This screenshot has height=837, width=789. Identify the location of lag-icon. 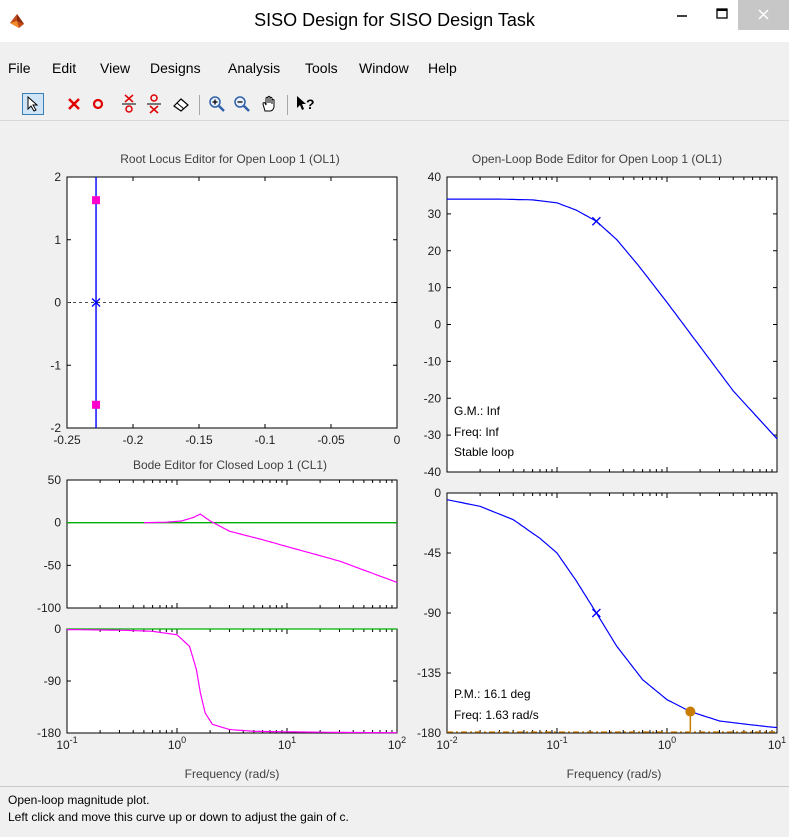
(154, 104).